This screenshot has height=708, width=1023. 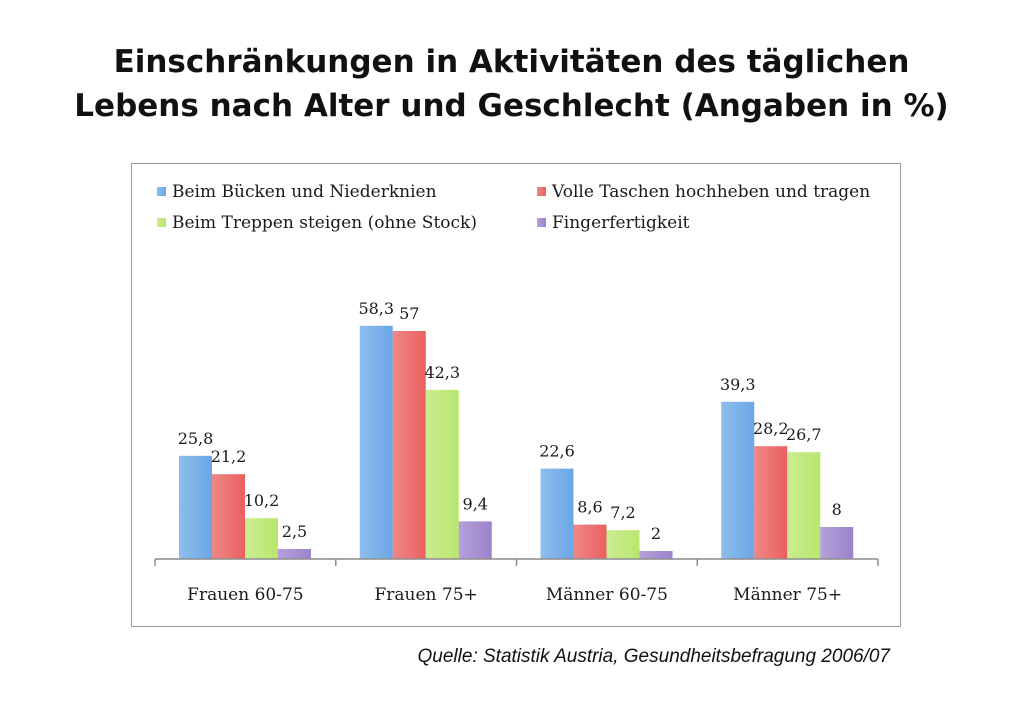 What do you see at coordinates (475, 503) in the screenshot?
I see `data-label: 9,4` at bounding box center [475, 503].